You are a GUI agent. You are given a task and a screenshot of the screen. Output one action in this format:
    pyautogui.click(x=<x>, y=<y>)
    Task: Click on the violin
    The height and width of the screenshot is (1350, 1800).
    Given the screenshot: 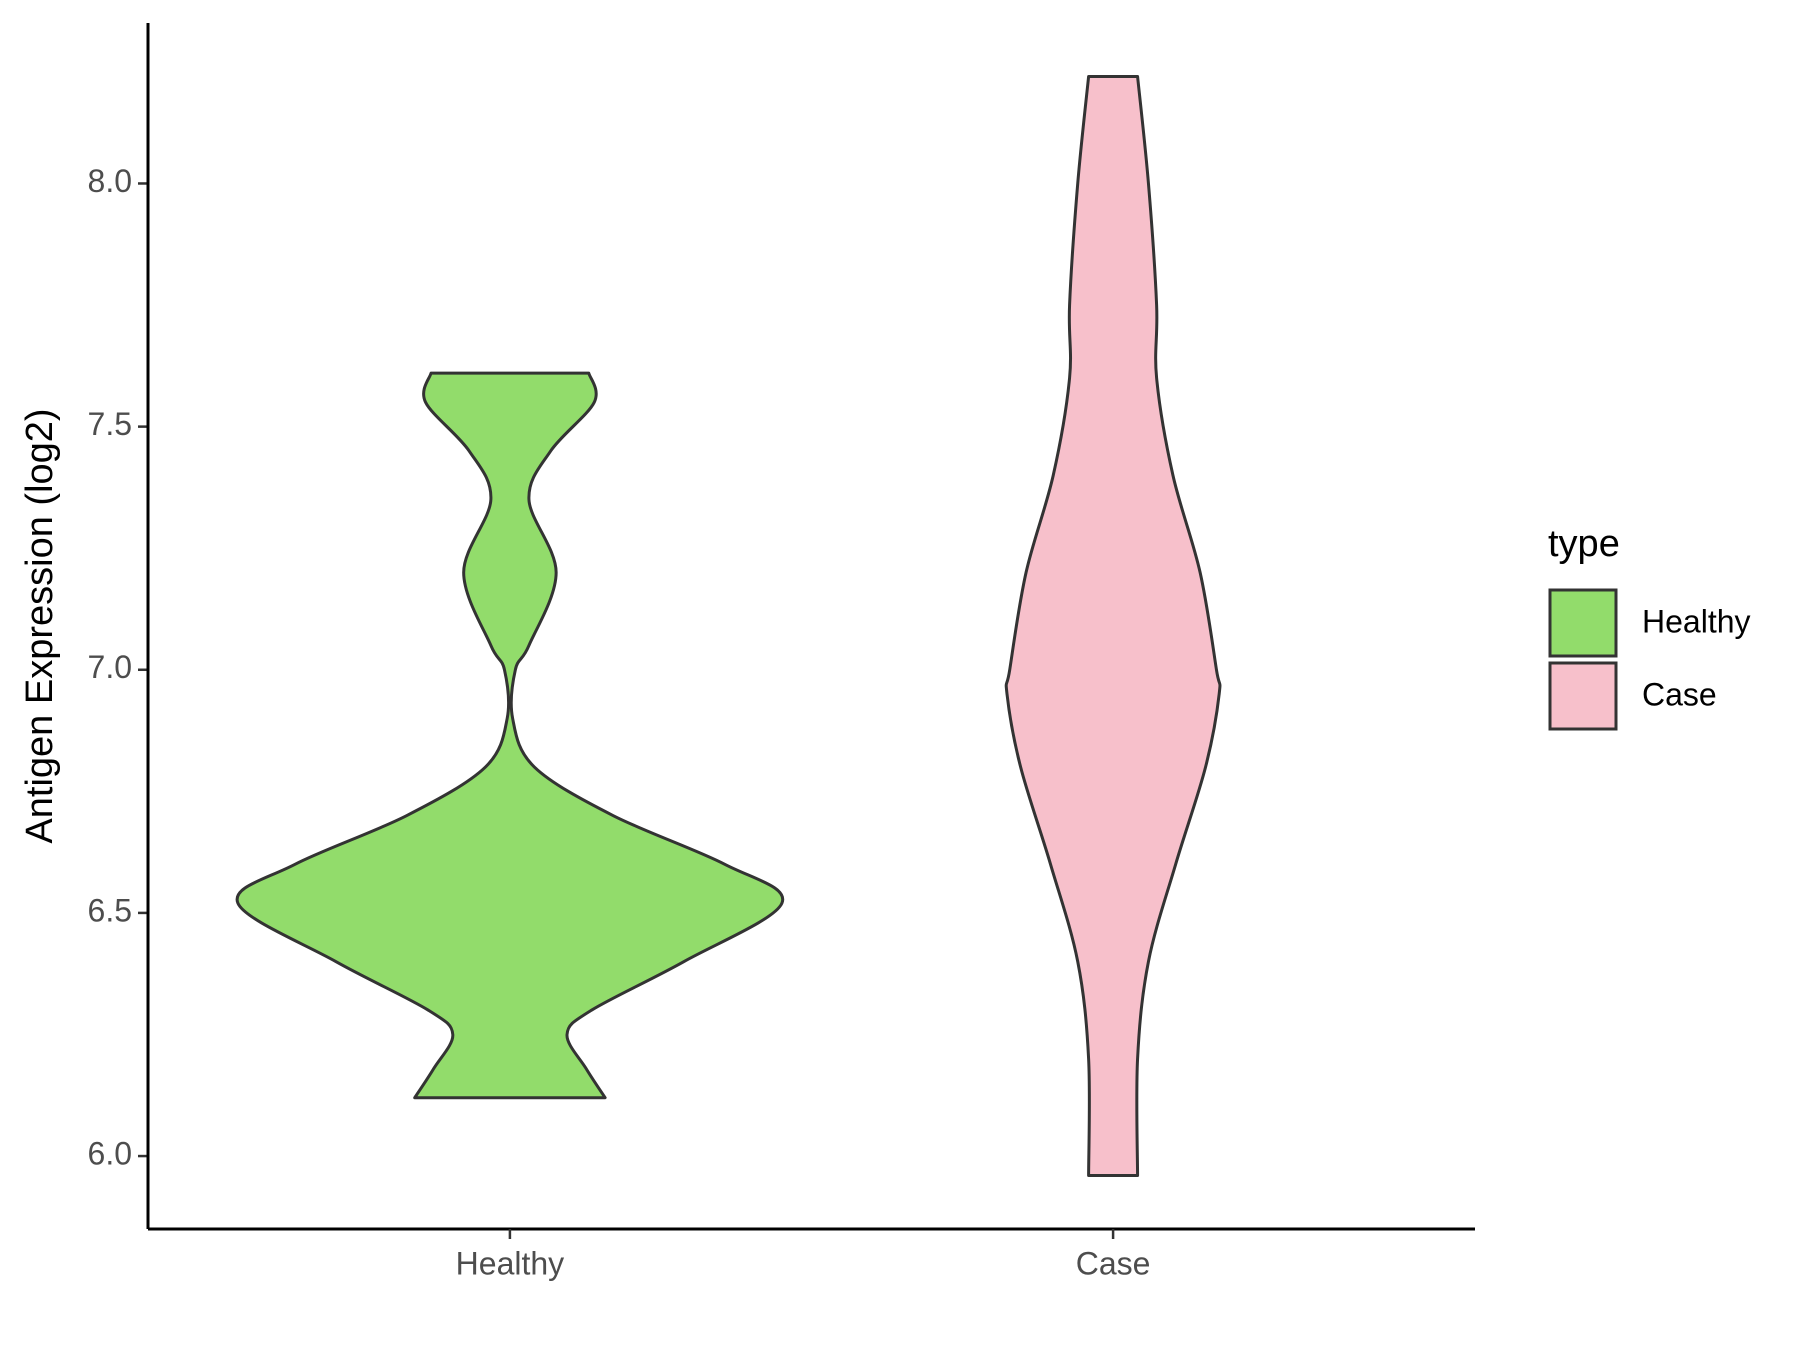 What is the action you would take?
    pyautogui.click(x=1113, y=626)
    